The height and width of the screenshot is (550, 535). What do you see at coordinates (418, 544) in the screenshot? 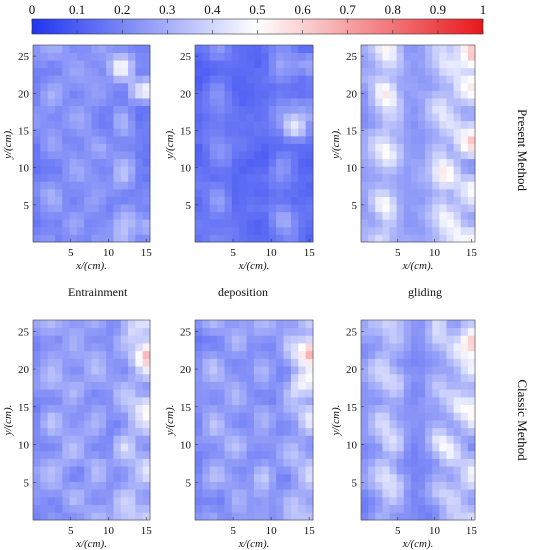
I see `x-axis-label: x/(cm).` at bounding box center [418, 544].